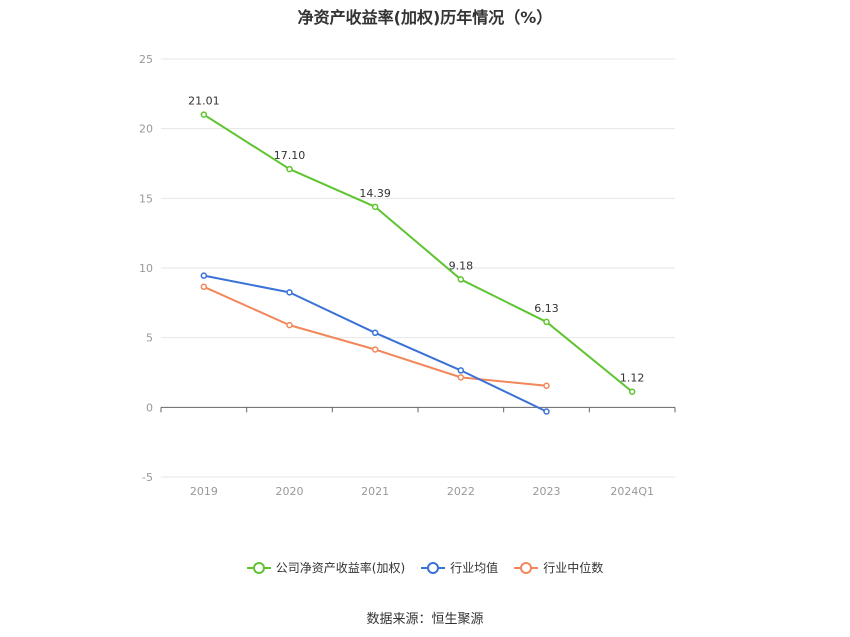  I want to click on y-tick-label: 5, so click(149, 338).